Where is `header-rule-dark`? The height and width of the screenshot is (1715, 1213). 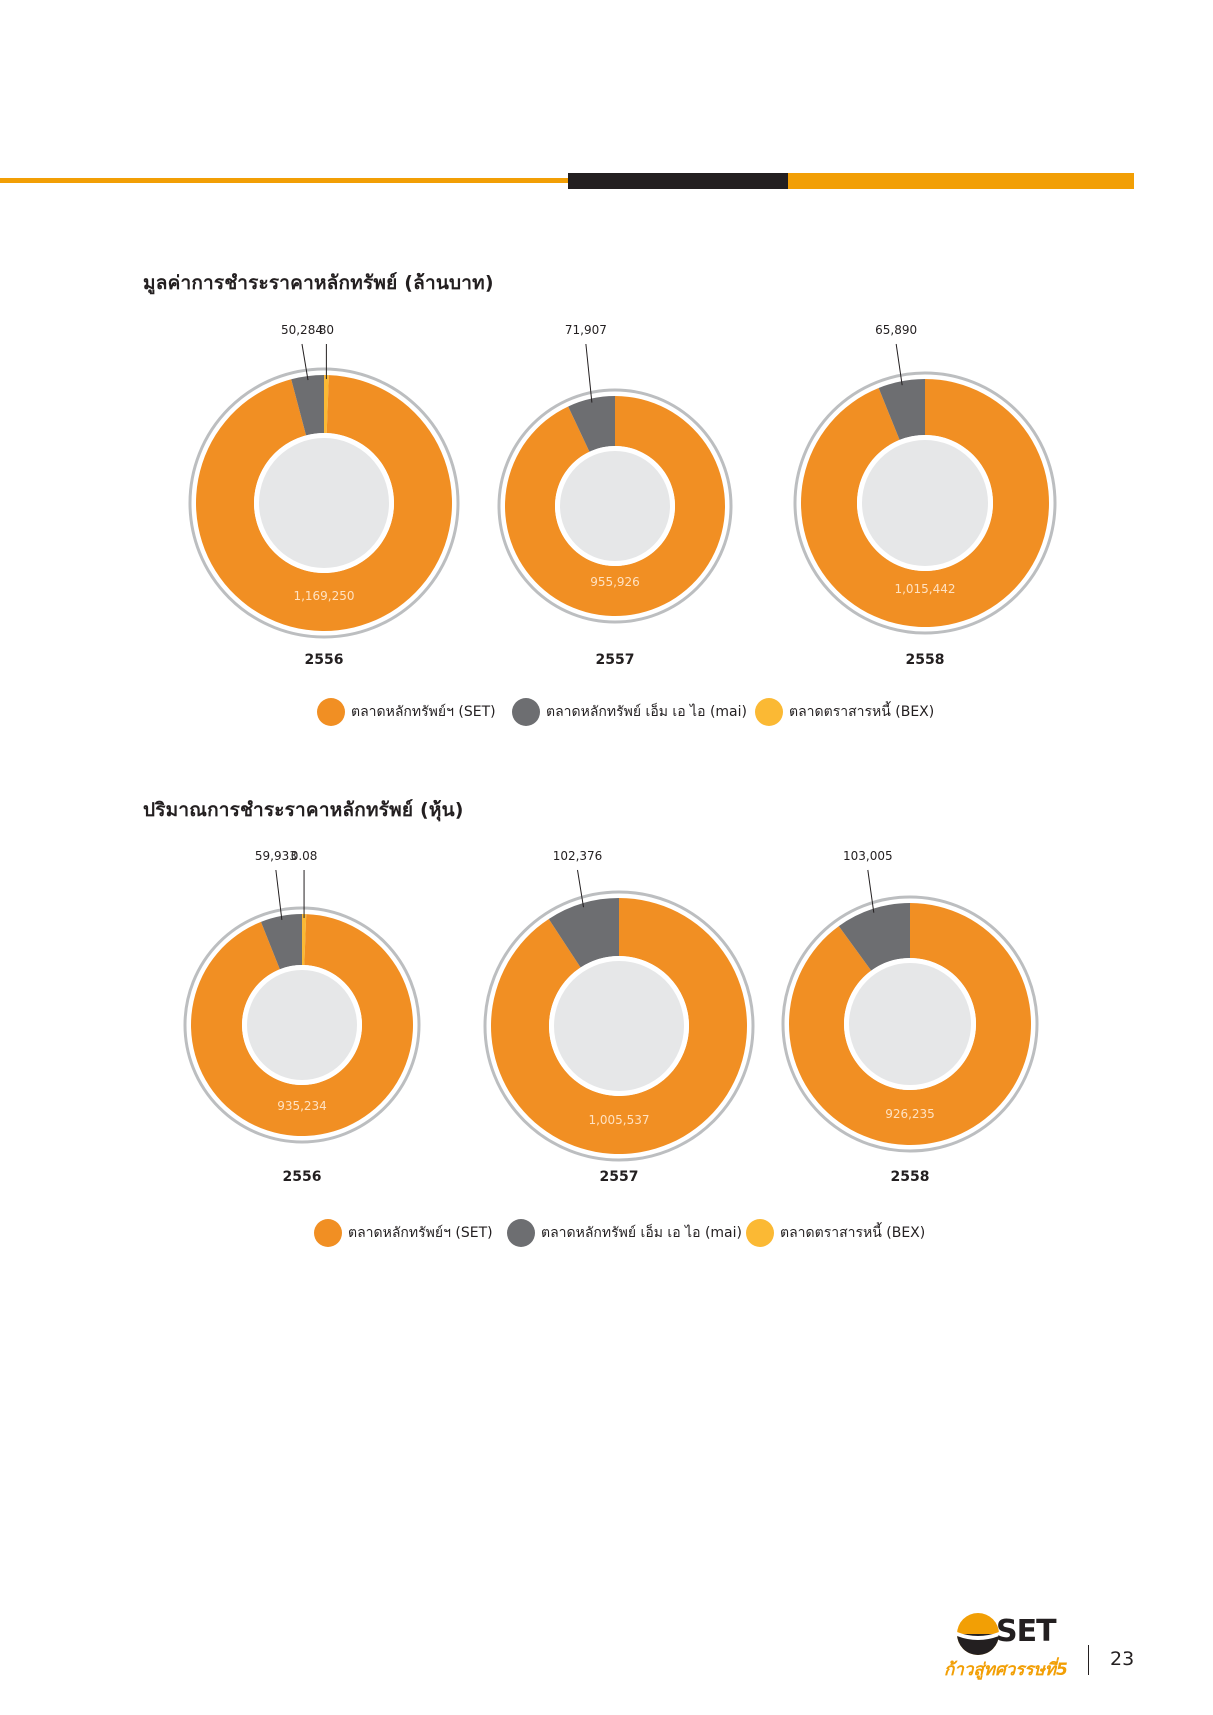
header-rule-dark is located at coordinates (678, 181).